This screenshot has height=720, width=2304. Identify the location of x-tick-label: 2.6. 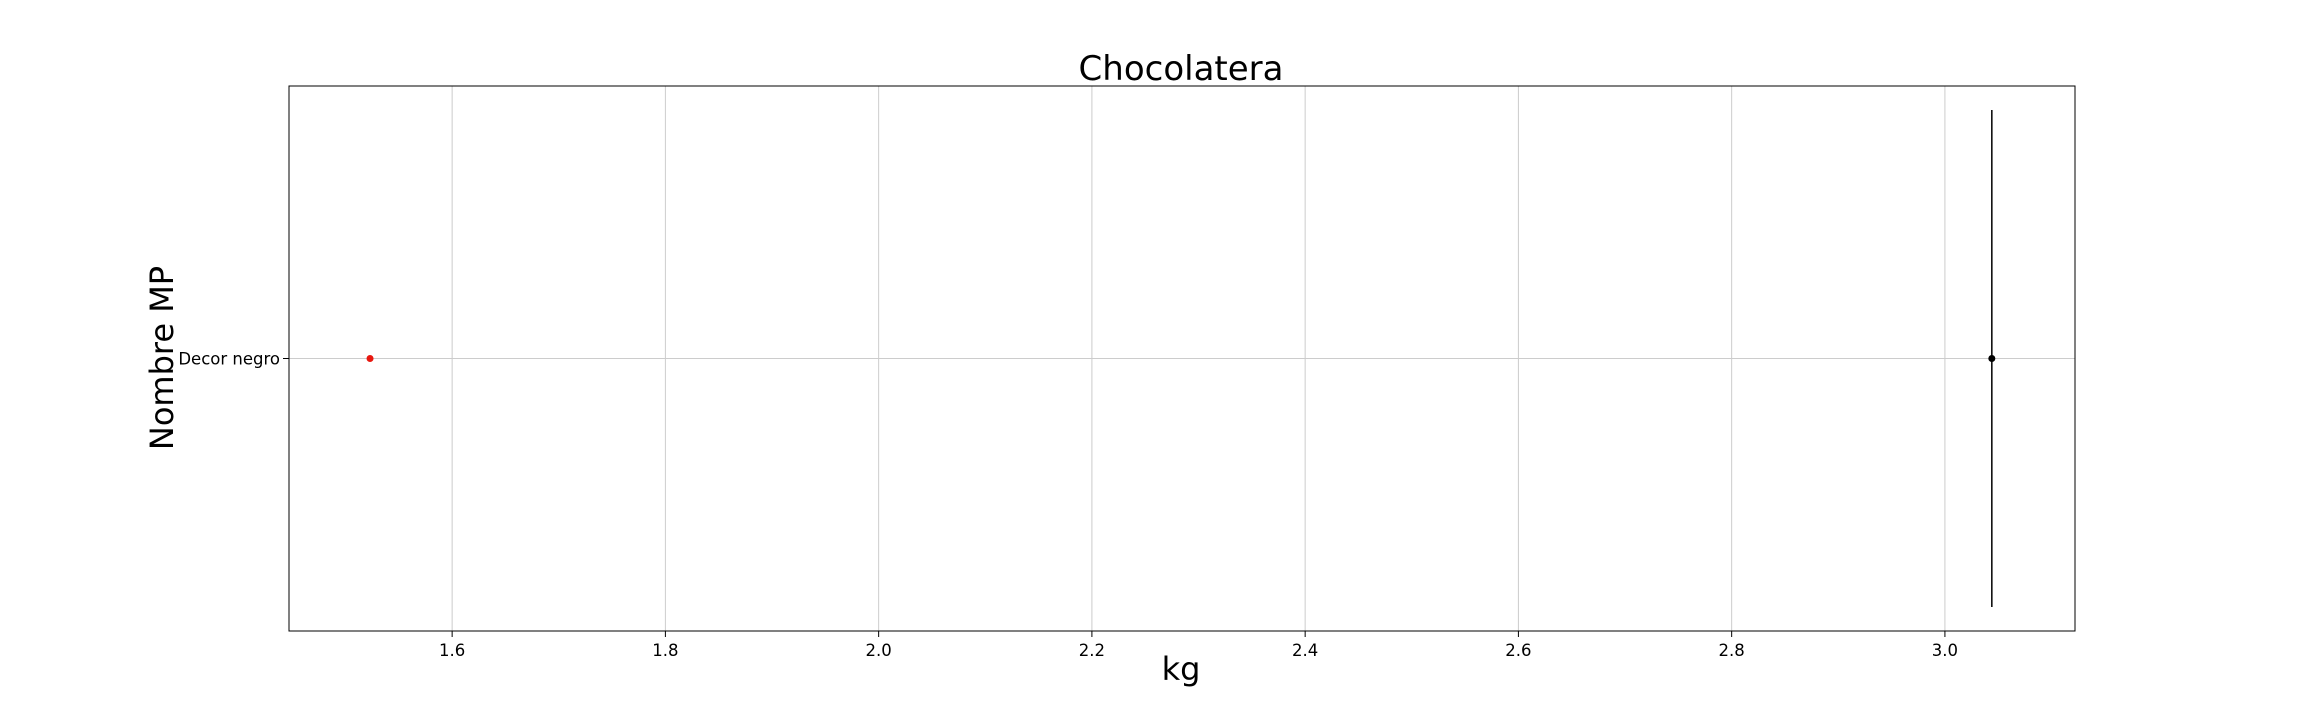
(1518, 650).